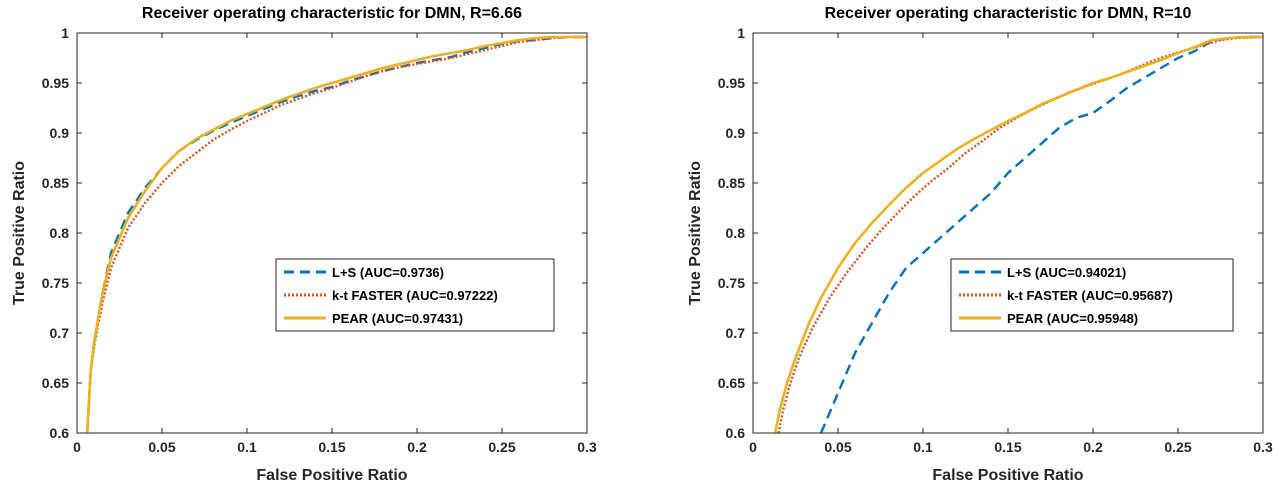  What do you see at coordinates (1066, 272) in the screenshot?
I see `legend-label-ls: L+S (AUC=0.94021)` at bounding box center [1066, 272].